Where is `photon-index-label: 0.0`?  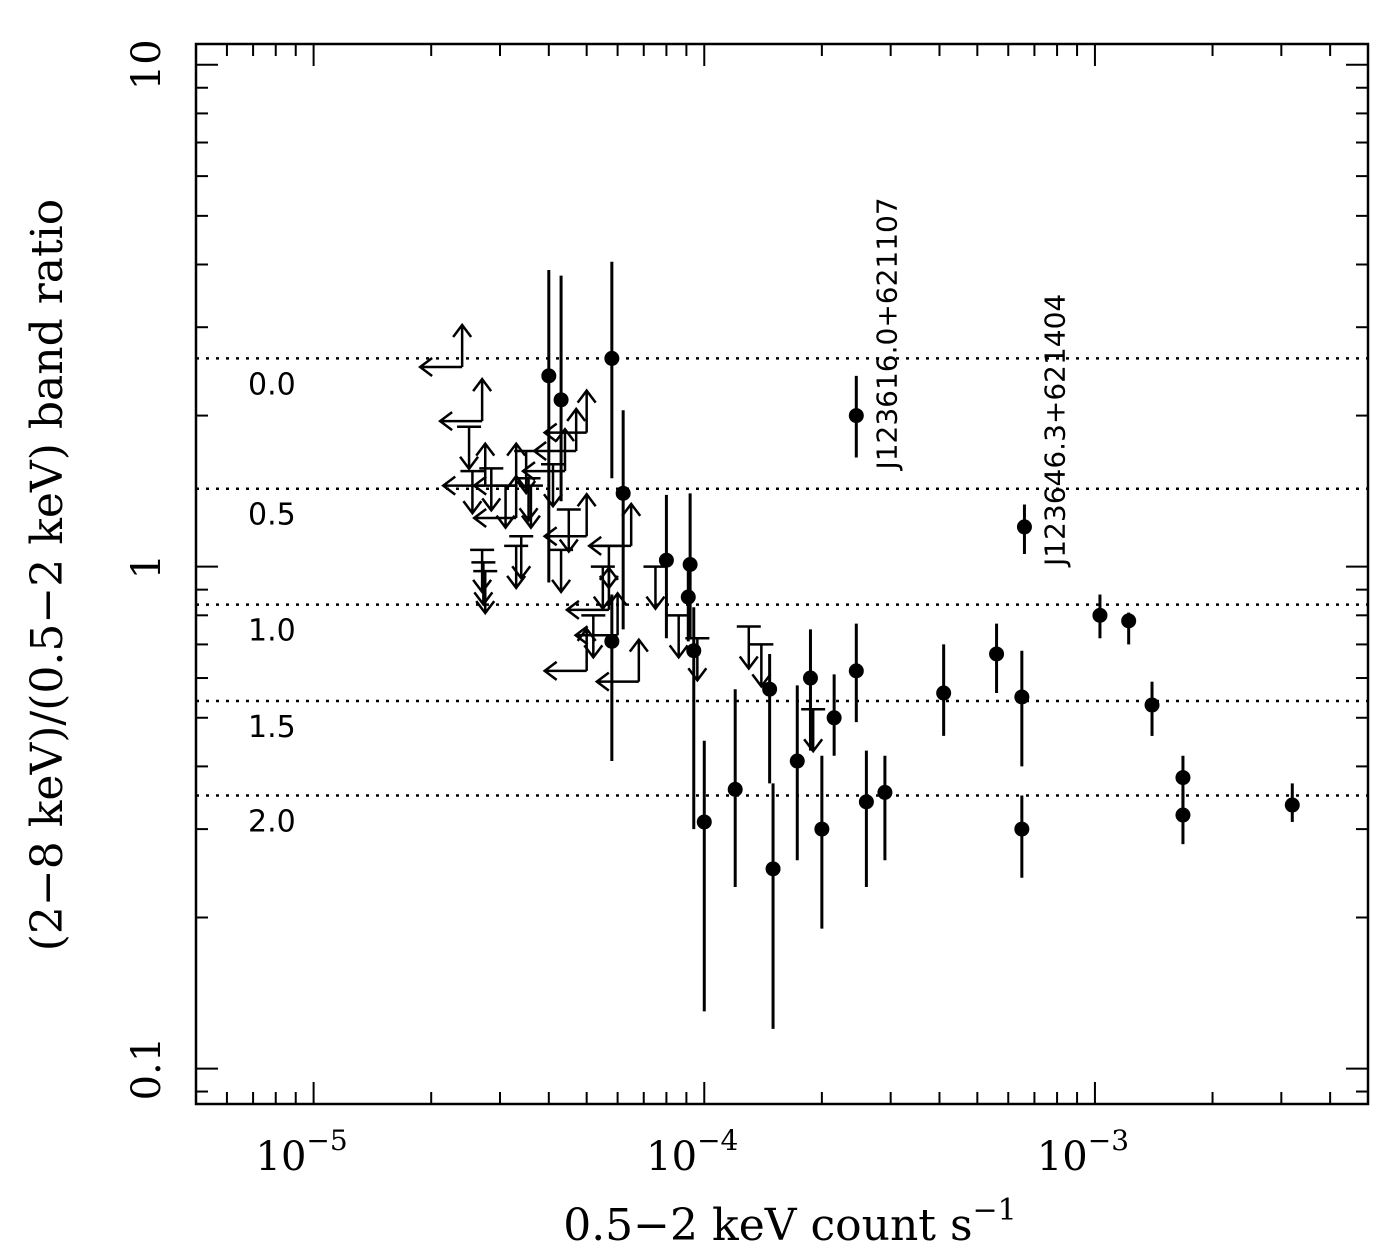 photon-index-label: 0.0 is located at coordinates (272, 384).